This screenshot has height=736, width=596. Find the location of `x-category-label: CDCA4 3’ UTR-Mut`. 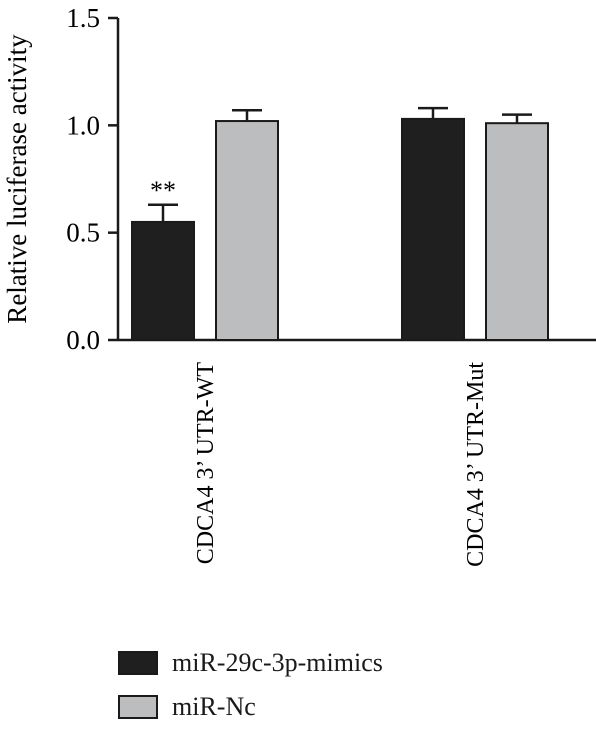

x-category-label: CDCA4 3’ UTR-Mut is located at coordinates (476, 464).